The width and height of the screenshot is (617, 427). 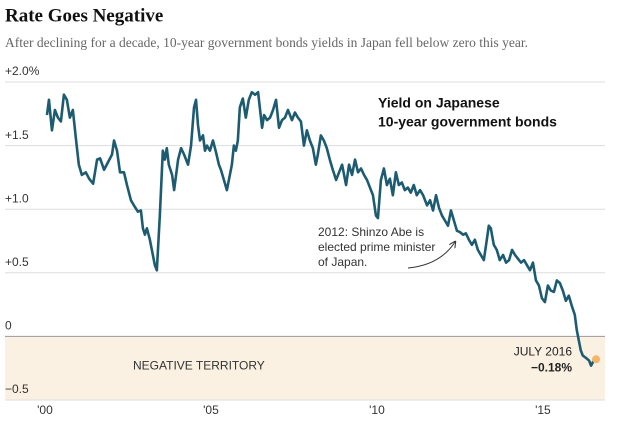 What do you see at coordinates (543, 352) in the screenshot?
I see `highlight-date: JULY 2016` at bounding box center [543, 352].